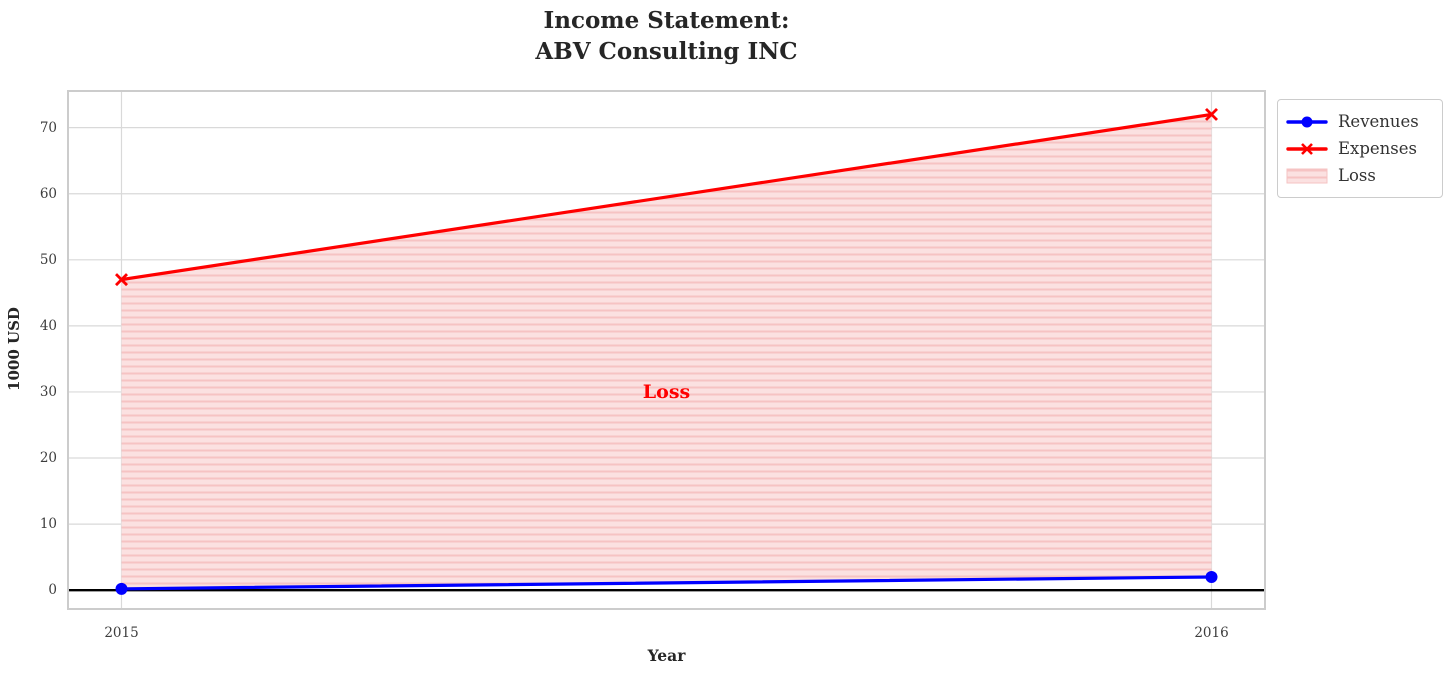 The width and height of the screenshot is (1452, 676). Describe the element at coordinates (48, 193) in the screenshot. I see `y-tick-label: 60` at that location.